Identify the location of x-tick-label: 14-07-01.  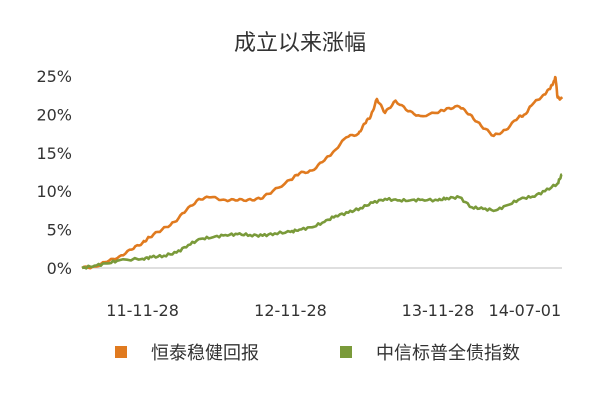
(525, 310).